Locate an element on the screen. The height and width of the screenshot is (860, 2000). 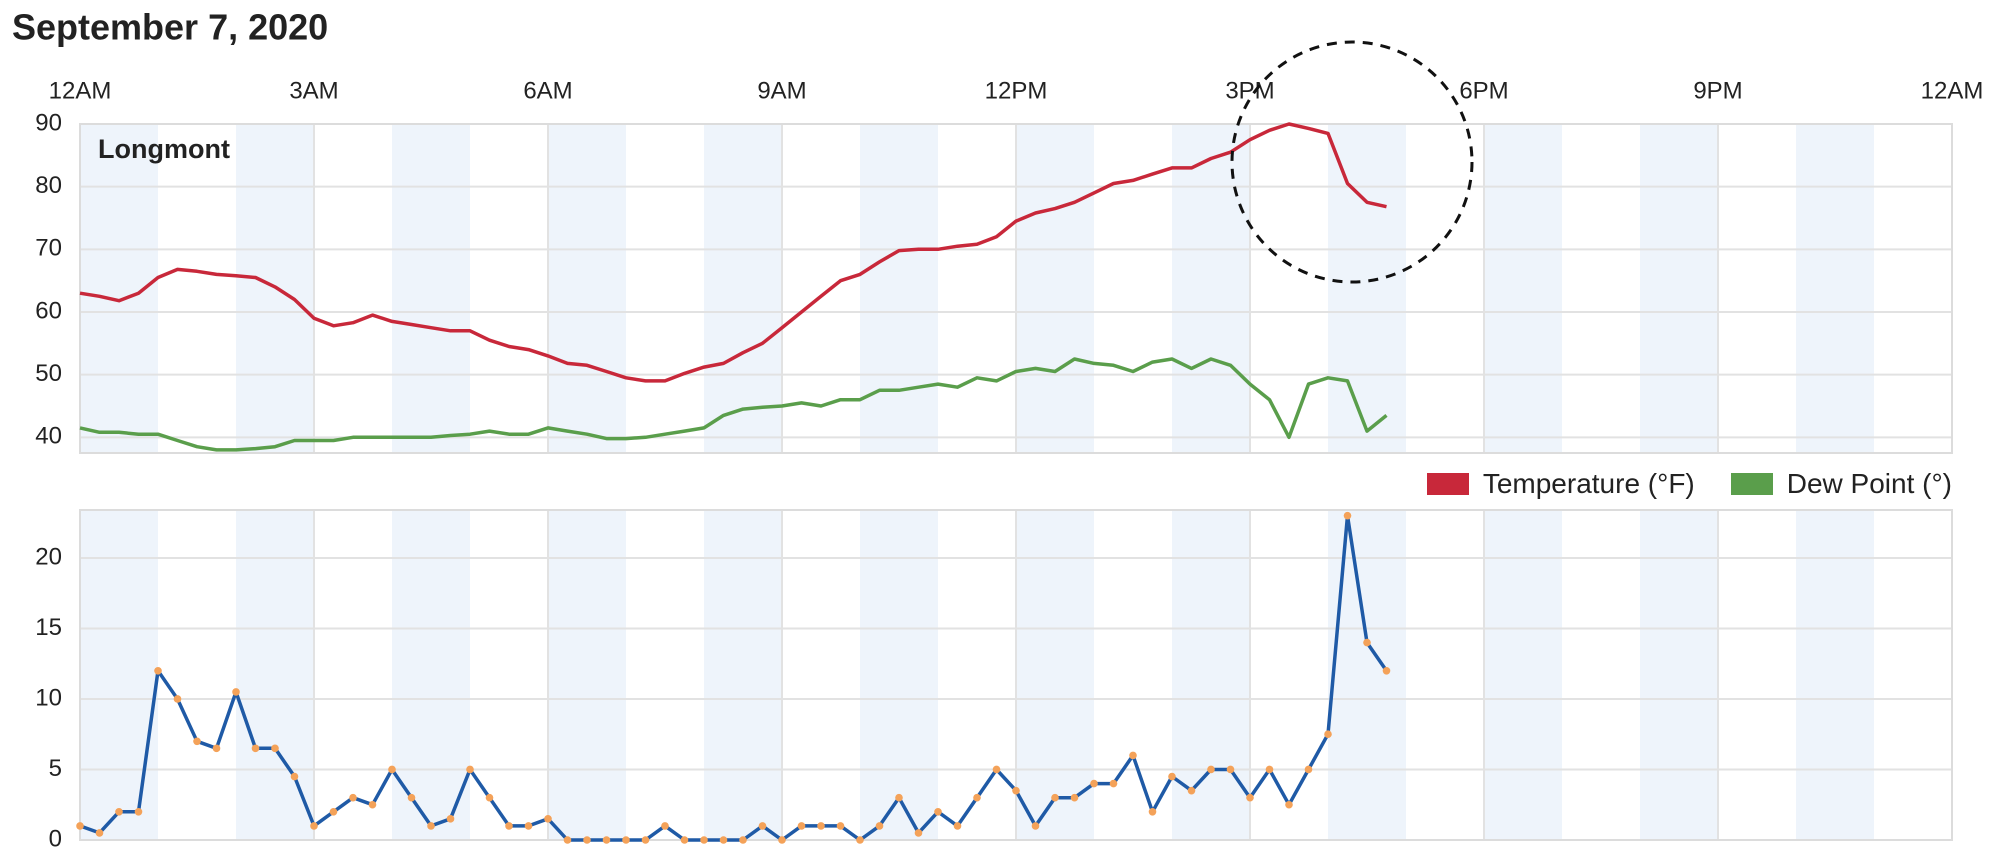
x-tick-label: 9AM is located at coordinates (781, 90).